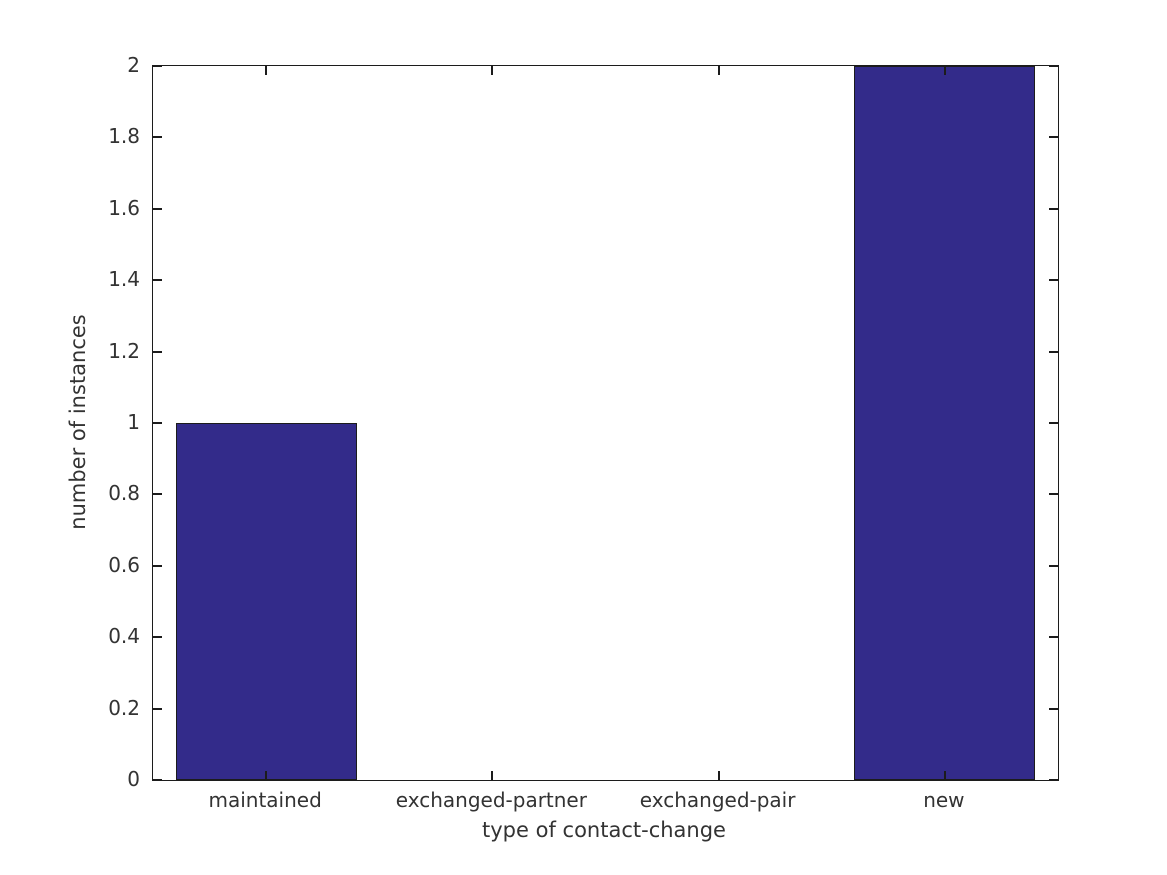 The image size is (1167, 875). I want to click on y-tick-label-0.6: 0.6, so click(124, 564).